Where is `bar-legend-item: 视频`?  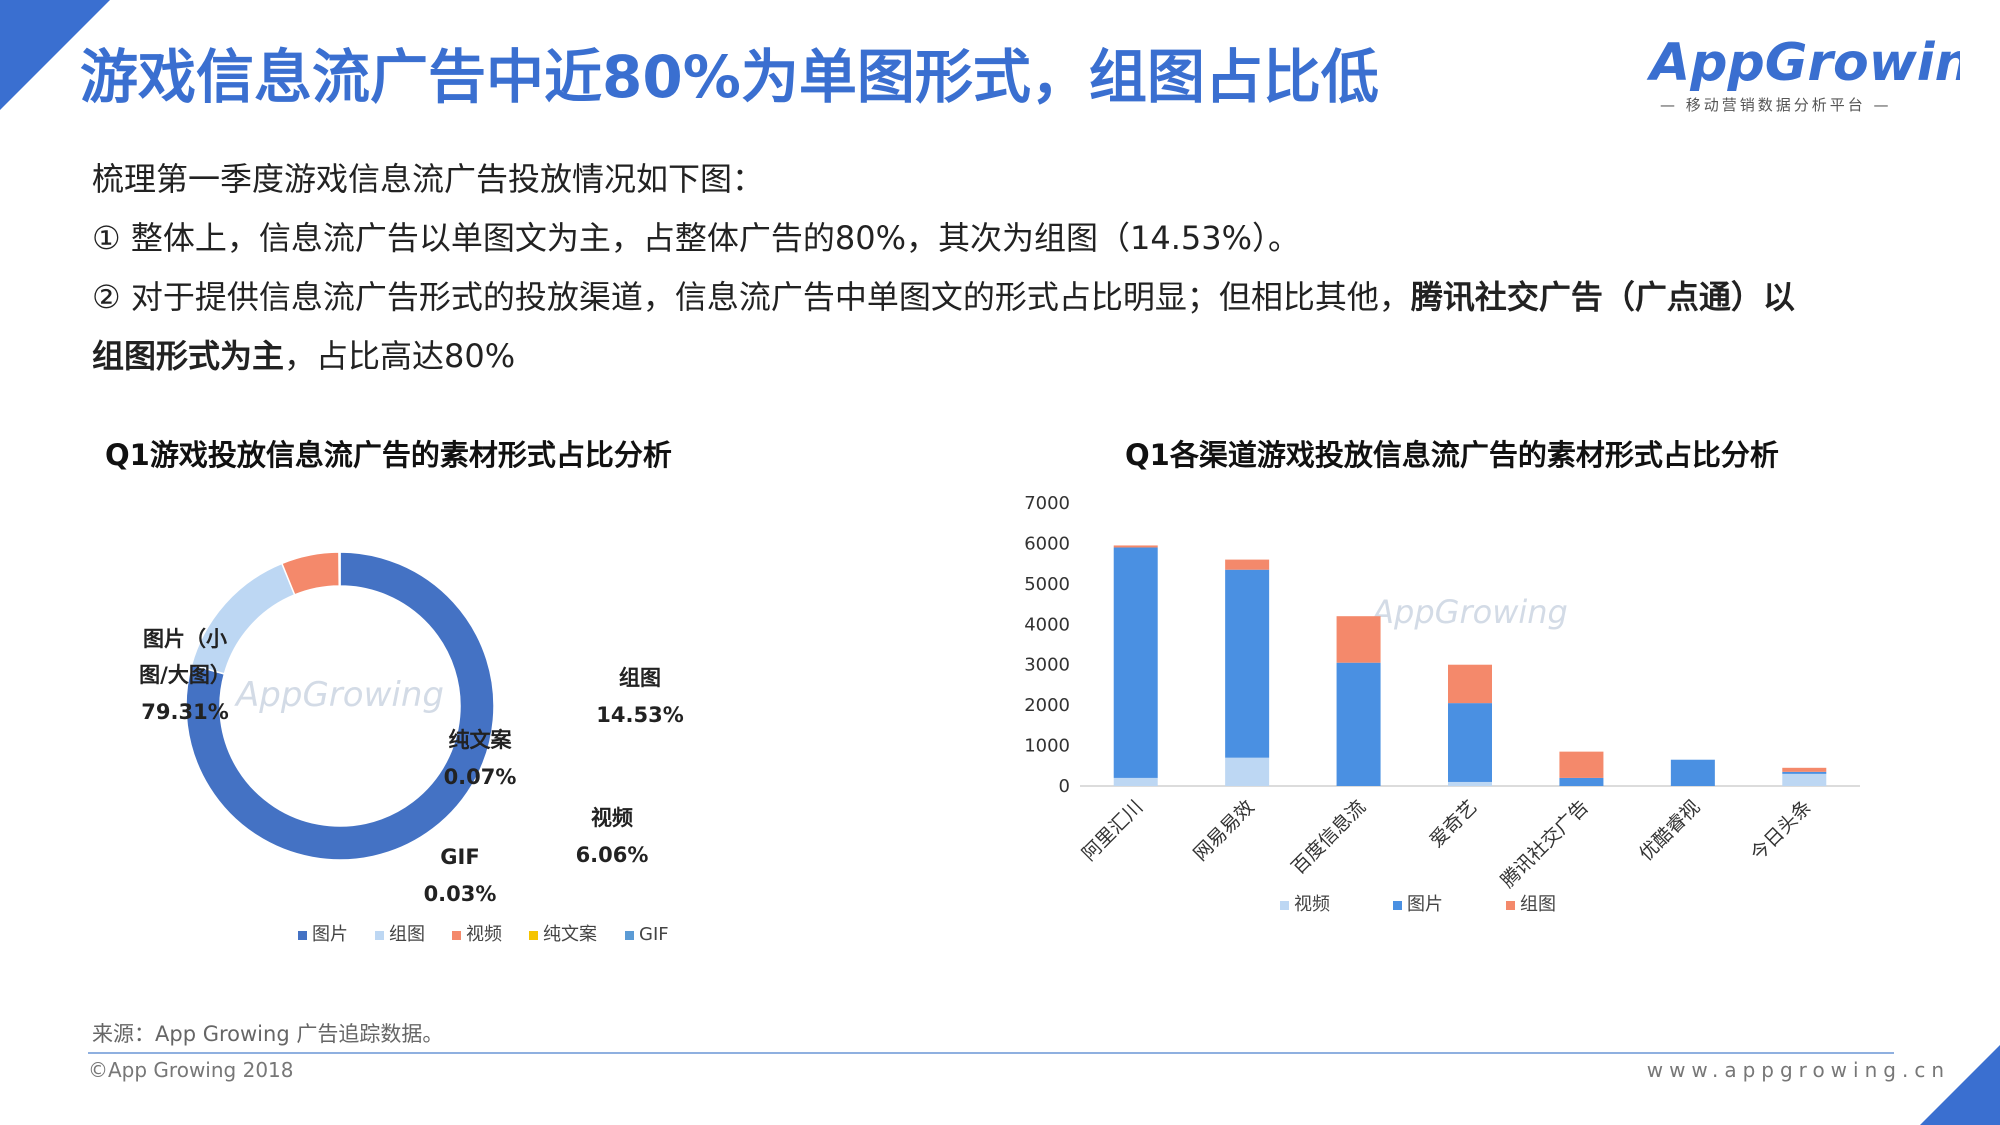 bar-legend-item: 视频 is located at coordinates (1305, 904).